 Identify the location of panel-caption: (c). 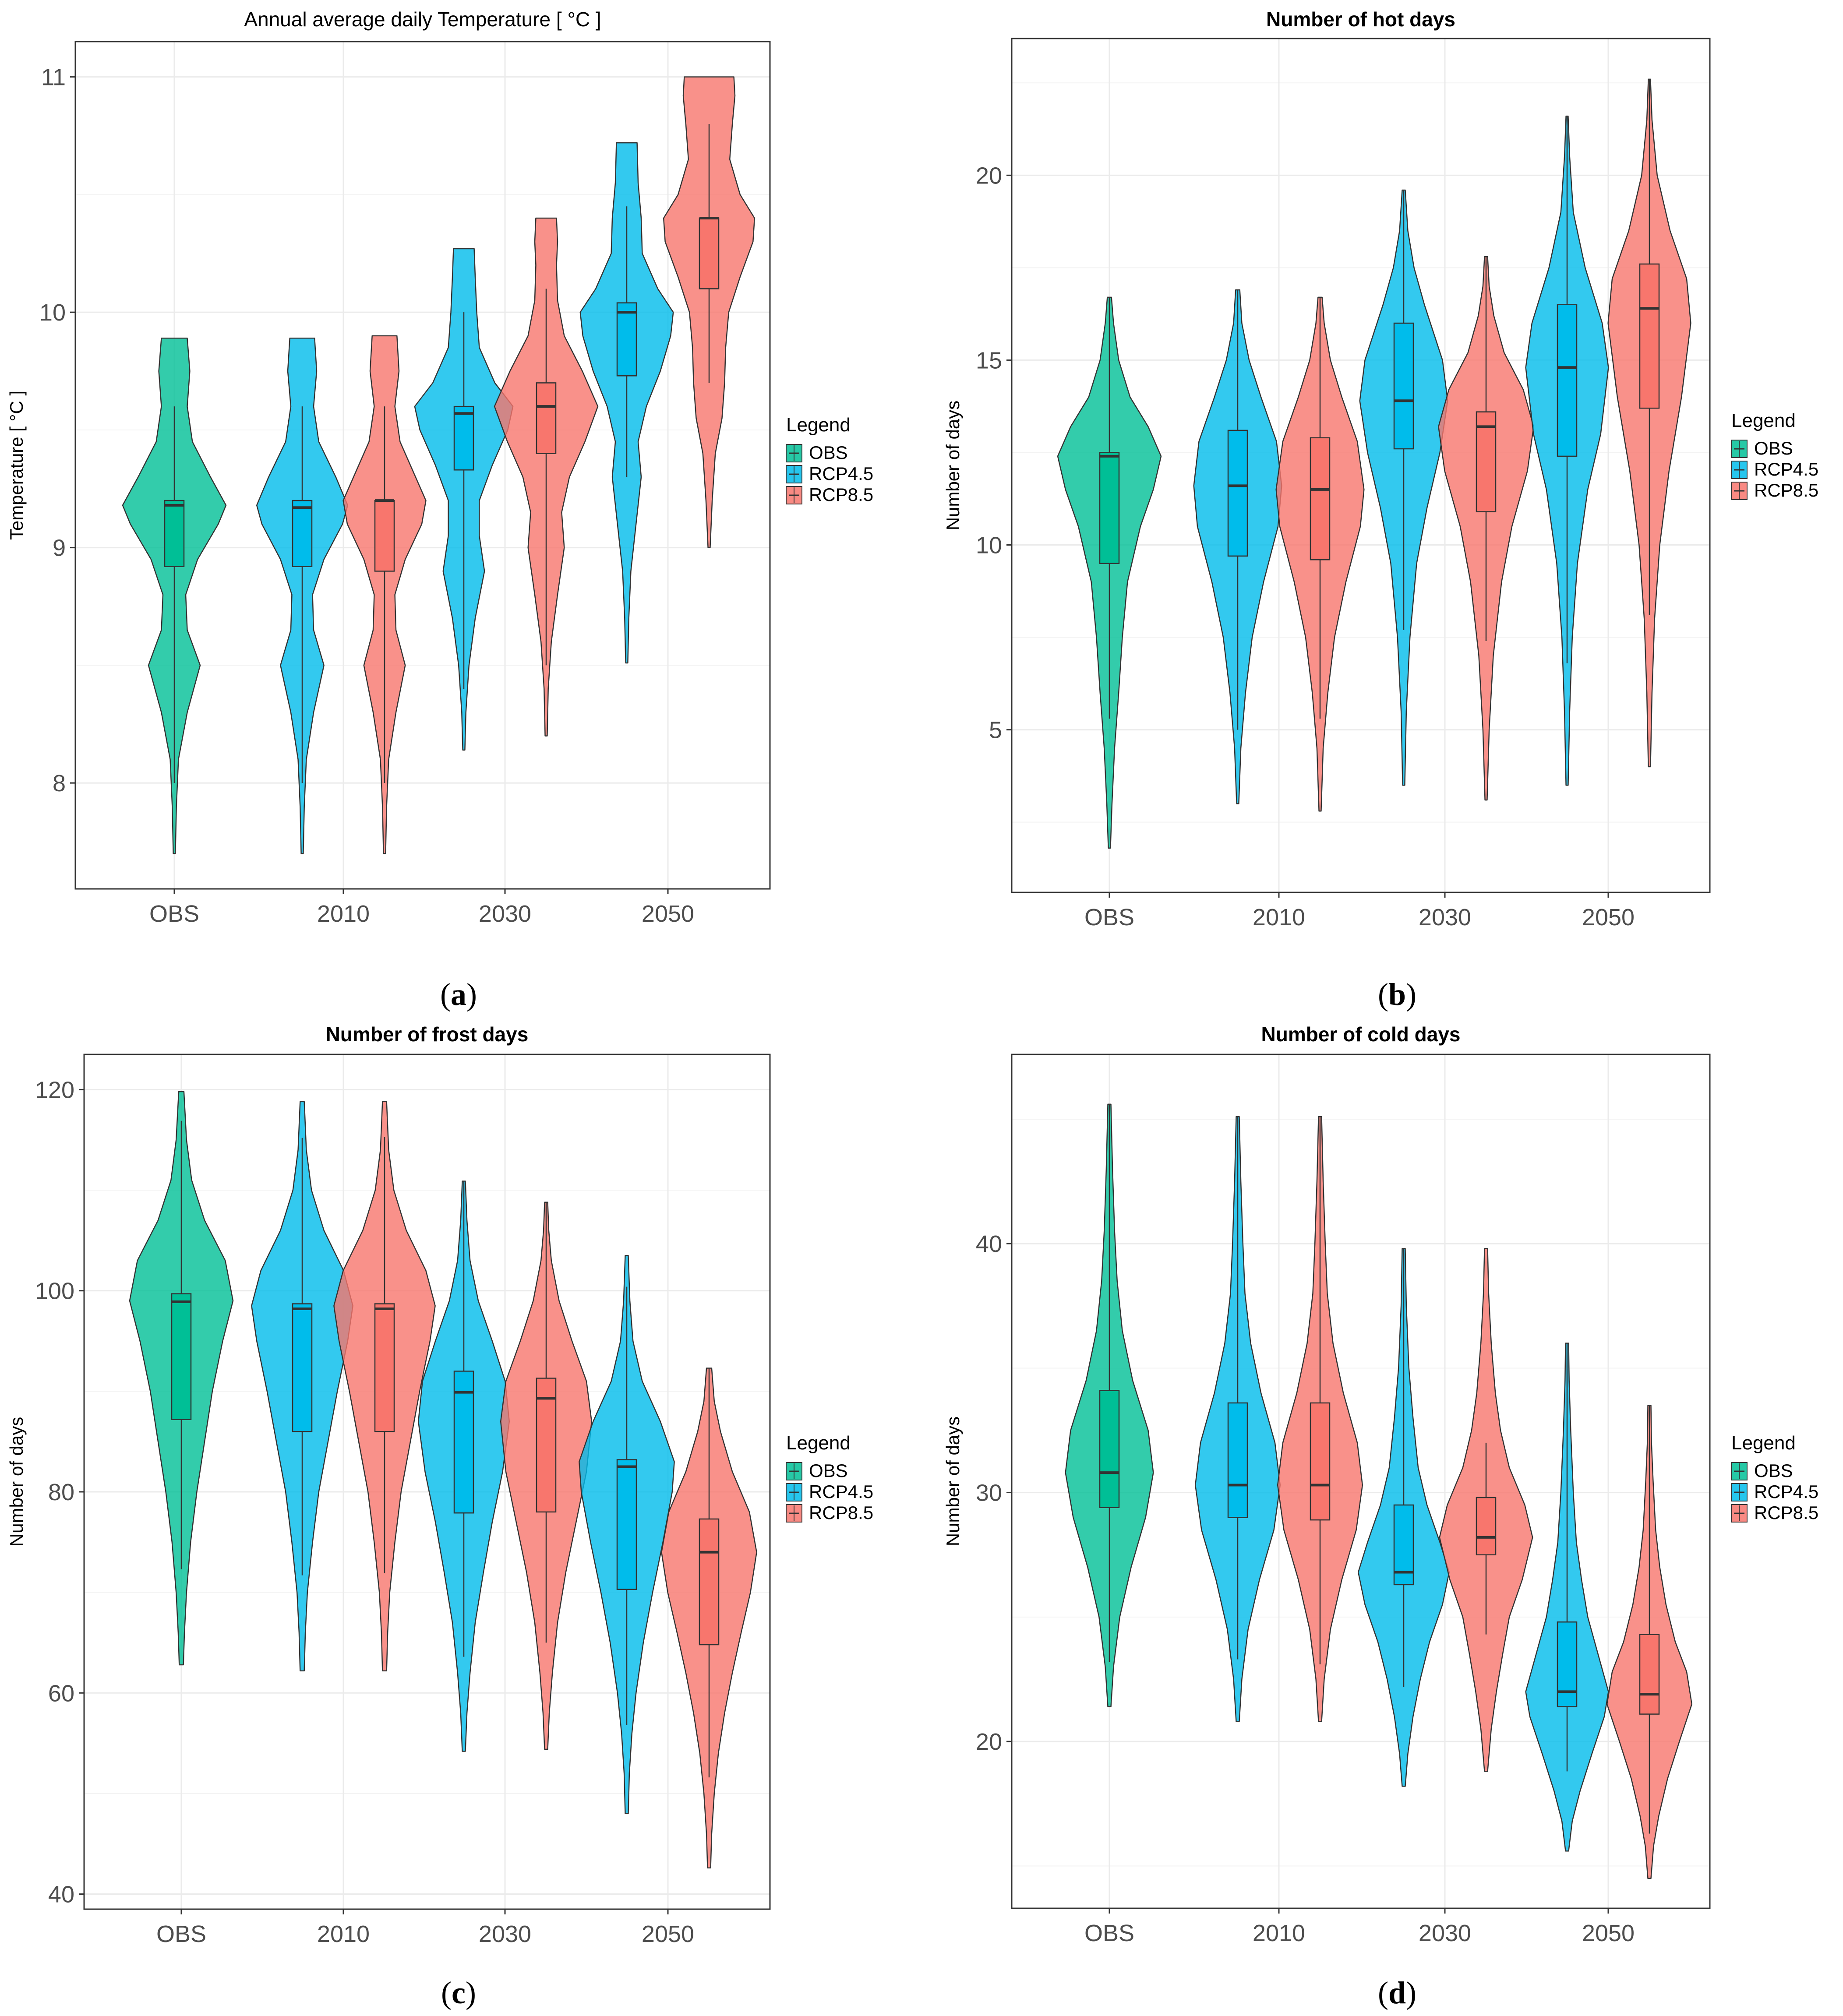
(459, 1992).